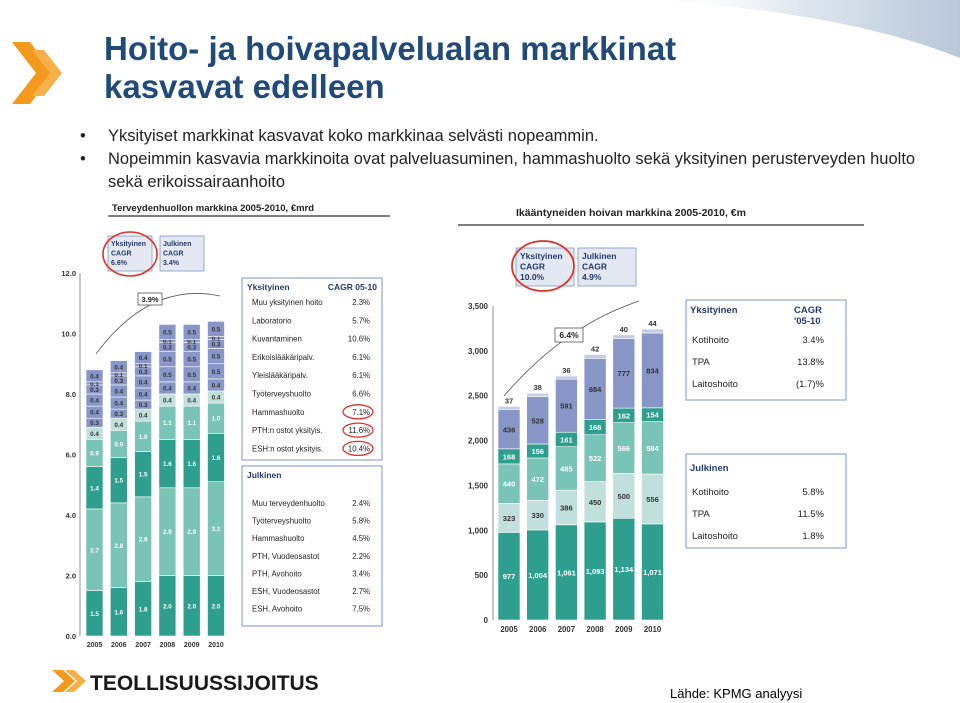 This screenshot has width=960, height=703. I want to click on y-tick-label: 4.0, so click(71, 515).